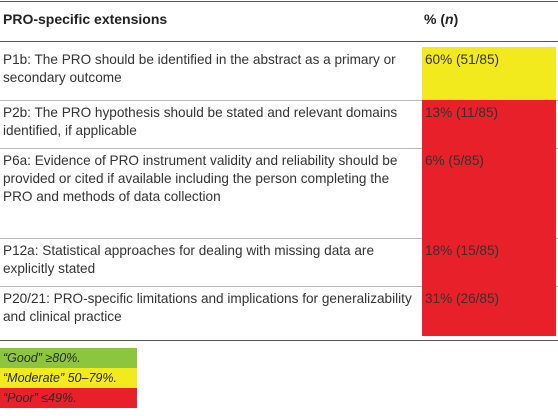 This screenshot has width=558, height=416. I want to click on percent: 13% (11/85), so click(462, 112).